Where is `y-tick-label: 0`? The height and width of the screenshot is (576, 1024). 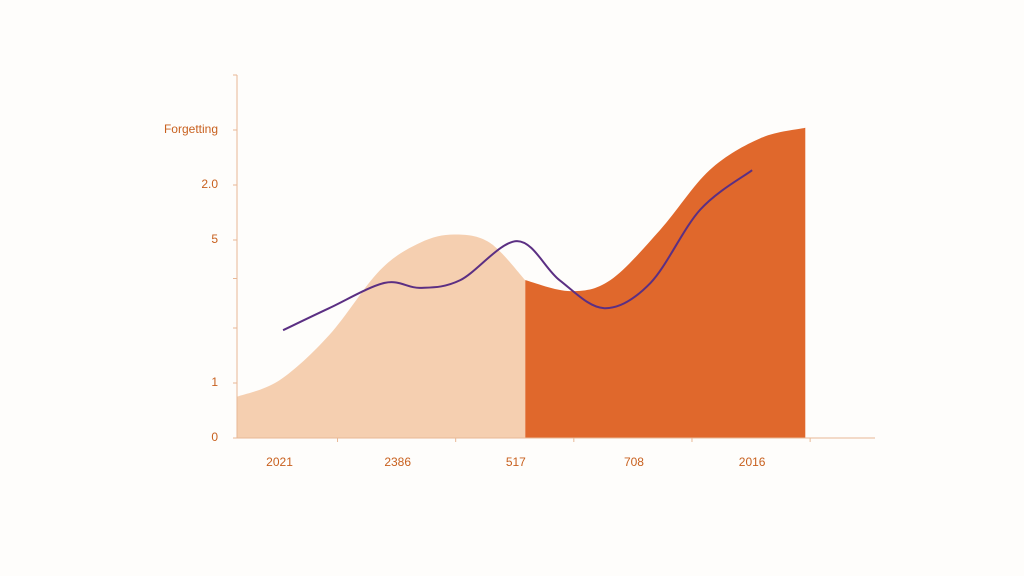
y-tick-label: 0 is located at coordinates (214, 437).